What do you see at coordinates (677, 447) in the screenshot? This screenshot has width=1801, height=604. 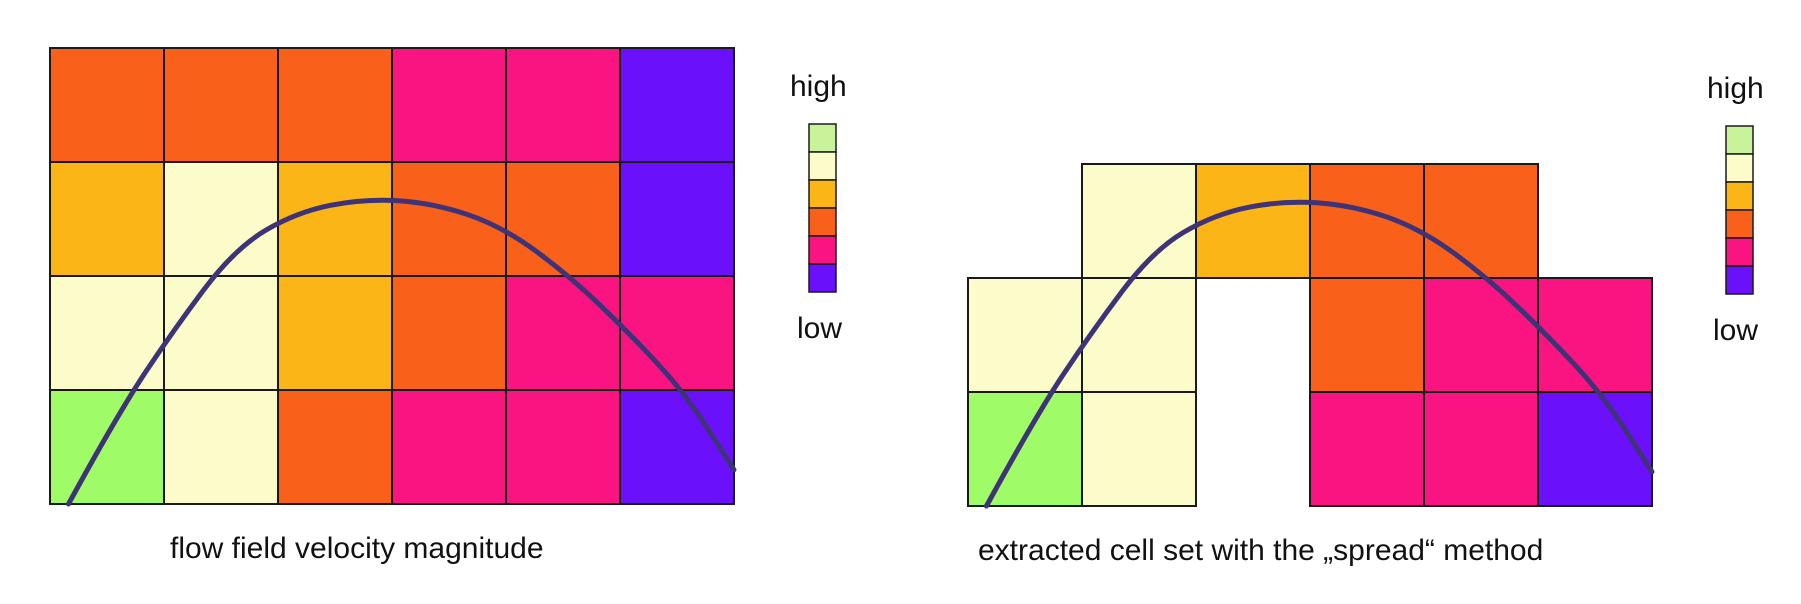 I see `left-cell-r3-c5` at bounding box center [677, 447].